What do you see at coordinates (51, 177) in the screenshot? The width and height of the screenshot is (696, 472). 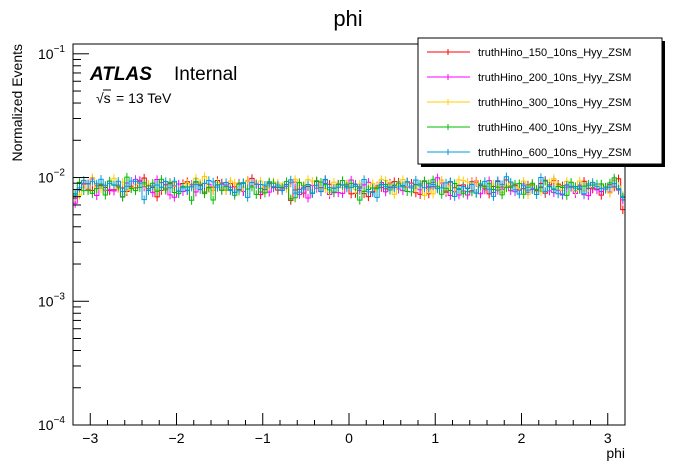 I see `y-tick-label: 10⁻²` at bounding box center [51, 177].